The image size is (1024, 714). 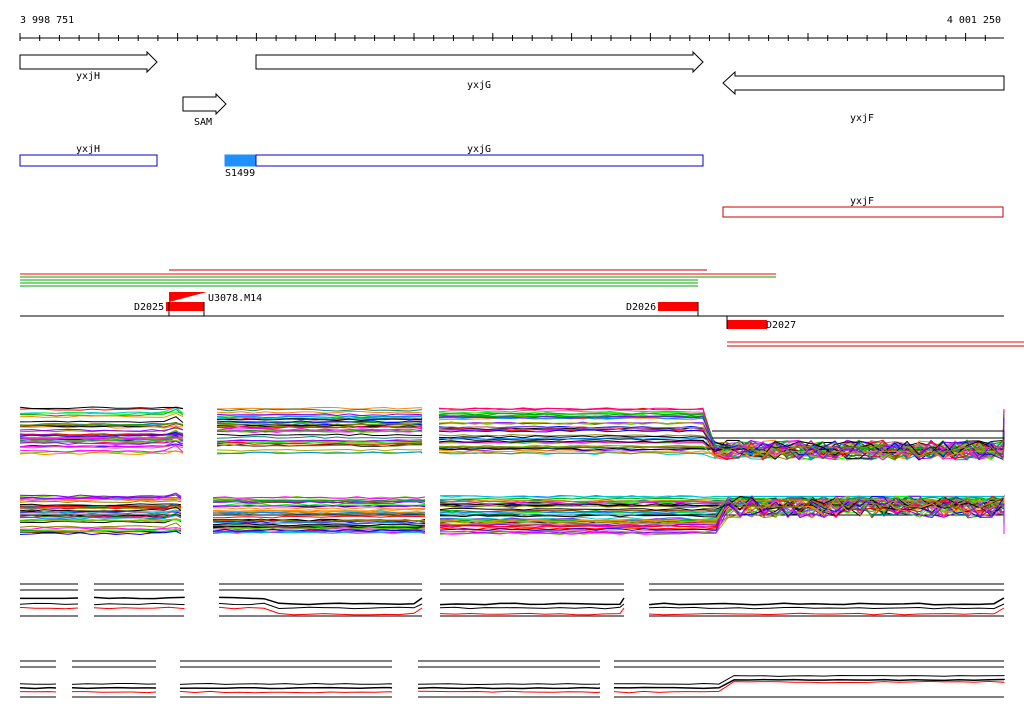 I want to click on gene-yxjh-arrow, so click(x=88, y=62).